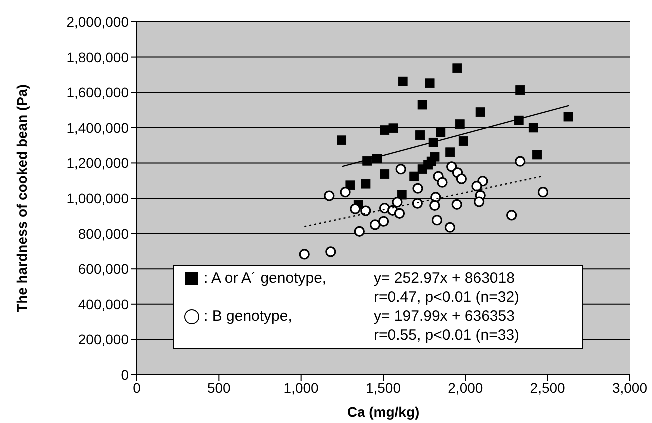  What do you see at coordinates (444, 316) in the screenshot?
I see `annotation: y= 197.99x + 636353` at bounding box center [444, 316].